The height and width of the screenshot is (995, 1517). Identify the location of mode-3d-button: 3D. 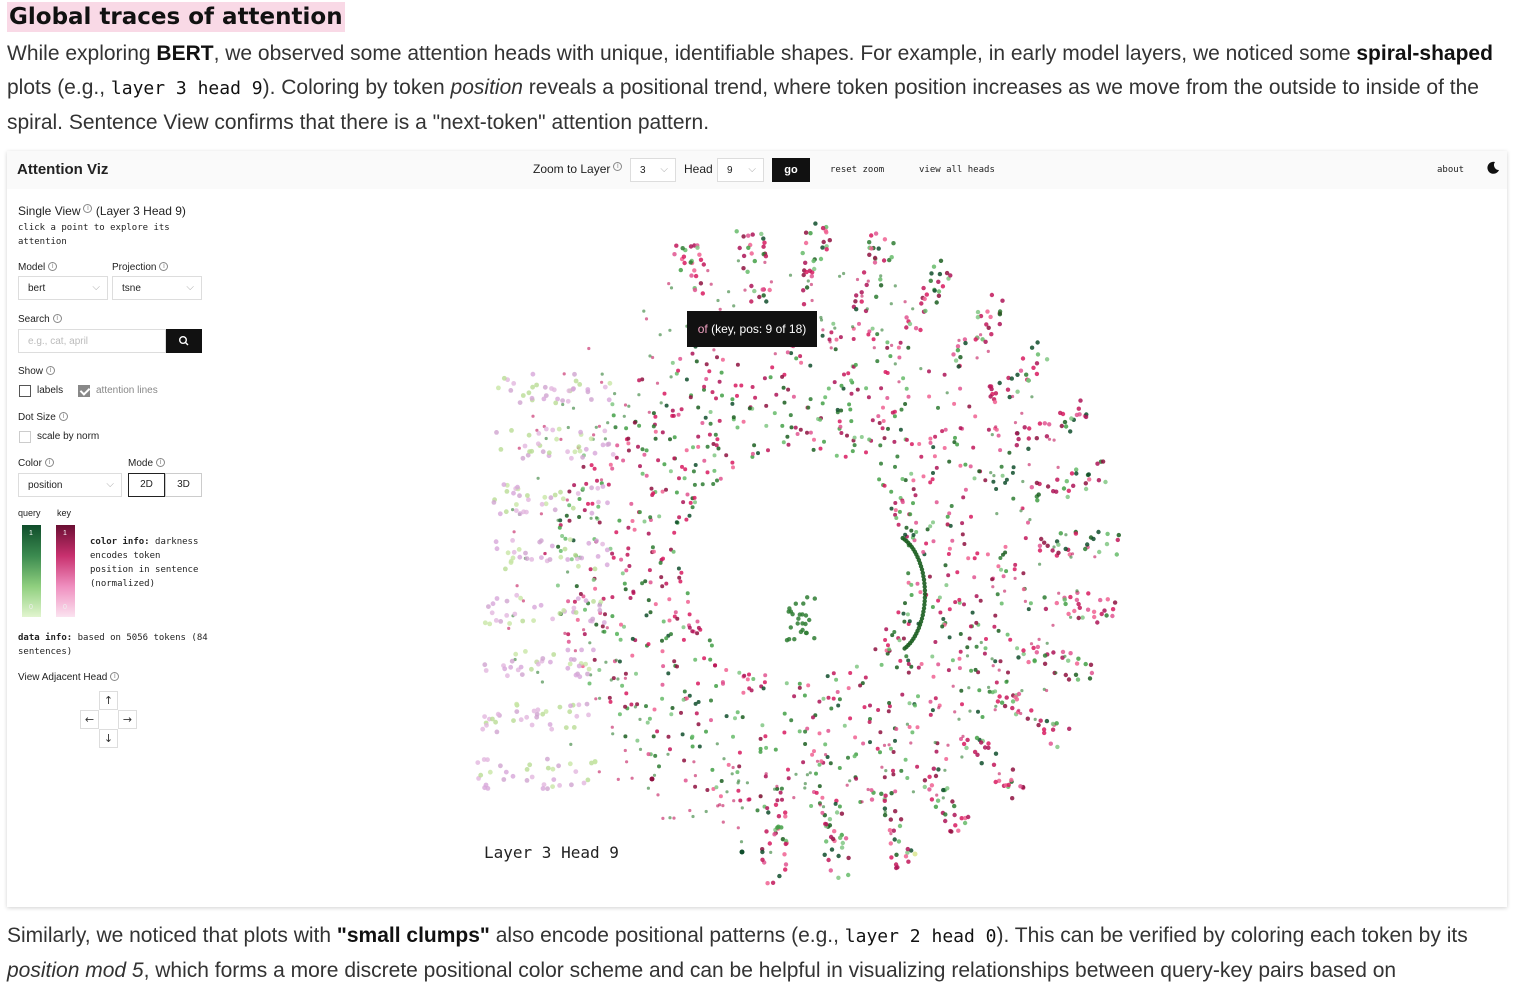
(183, 485).